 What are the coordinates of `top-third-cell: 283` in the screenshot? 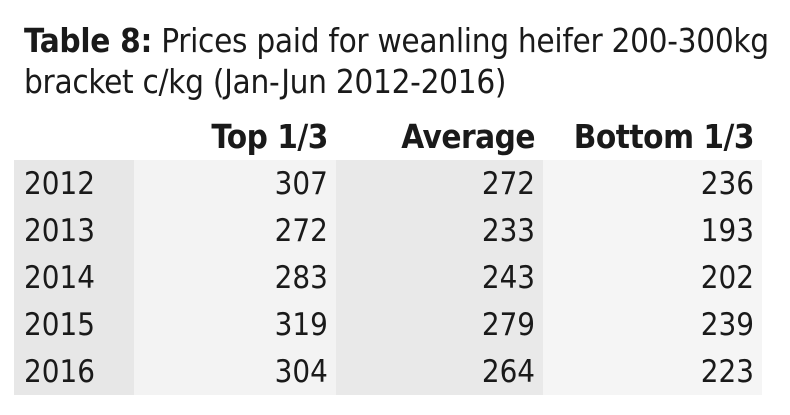 It's located at (234, 277).